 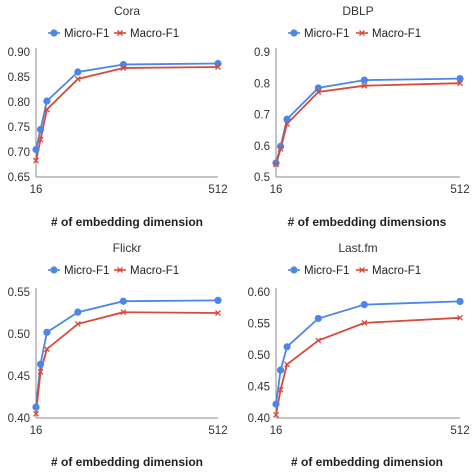 What do you see at coordinates (262, 178) in the screenshot?
I see `y-tick-label: 0.5` at bounding box center [262, 178].